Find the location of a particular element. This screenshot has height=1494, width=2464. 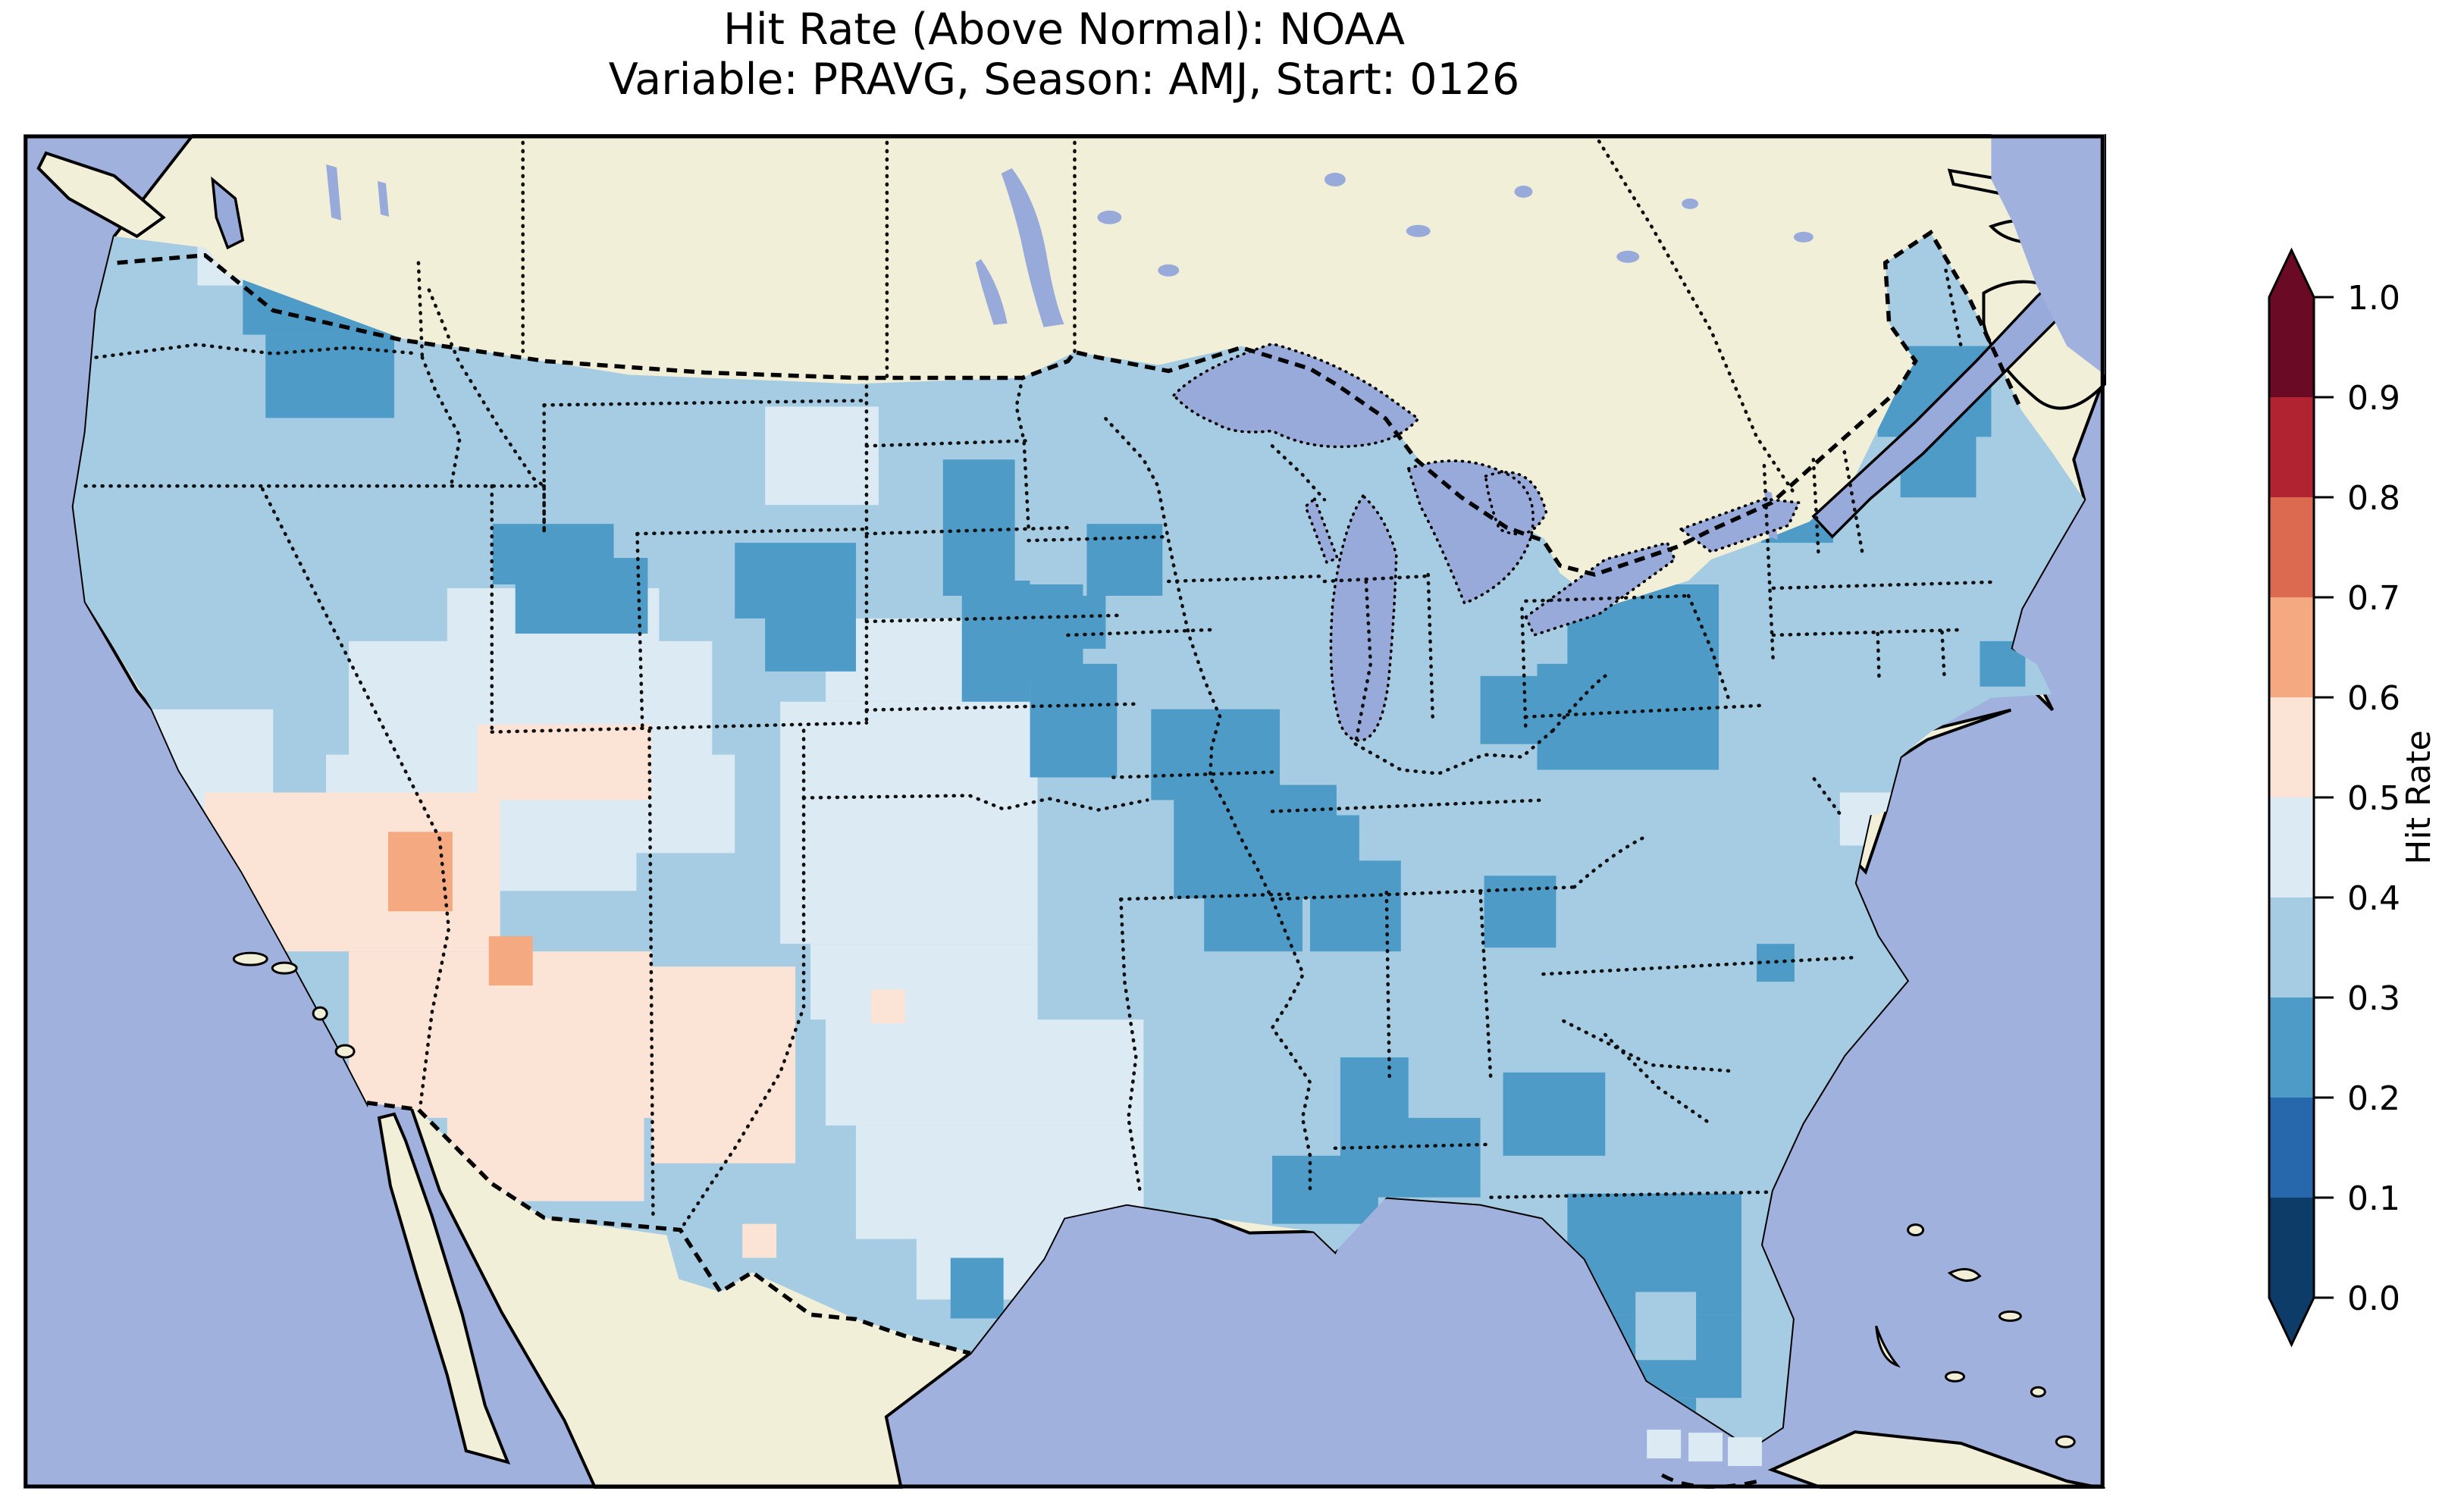

colorbar-tick-label: 0.5 is located at coordinates (2374, 798).